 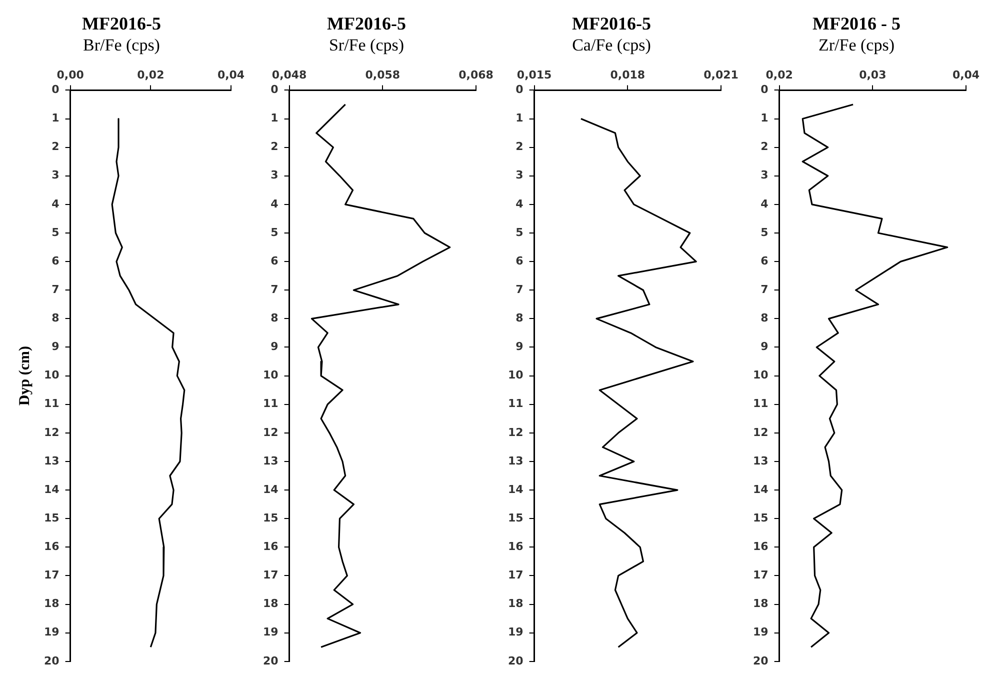 I want to click on x-tick-label: 0,058, so click(x=382, y=75).